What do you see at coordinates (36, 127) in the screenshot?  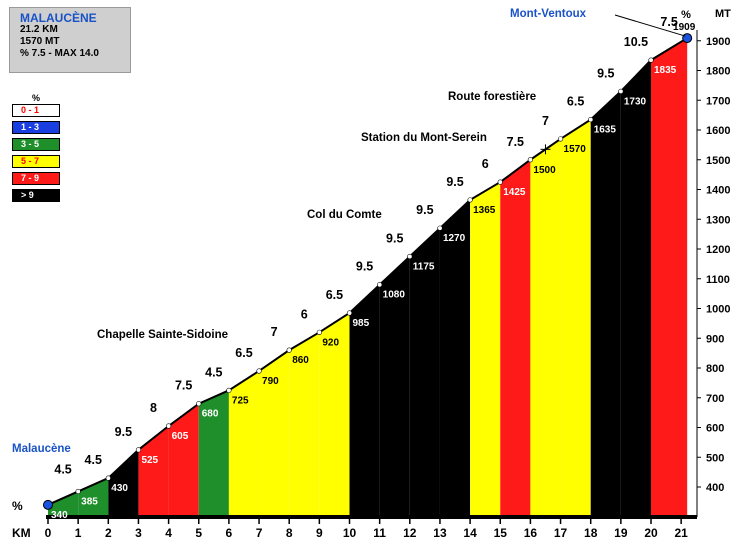 I see `legend-item: 1 - 3` at bounding box center [36, 127].